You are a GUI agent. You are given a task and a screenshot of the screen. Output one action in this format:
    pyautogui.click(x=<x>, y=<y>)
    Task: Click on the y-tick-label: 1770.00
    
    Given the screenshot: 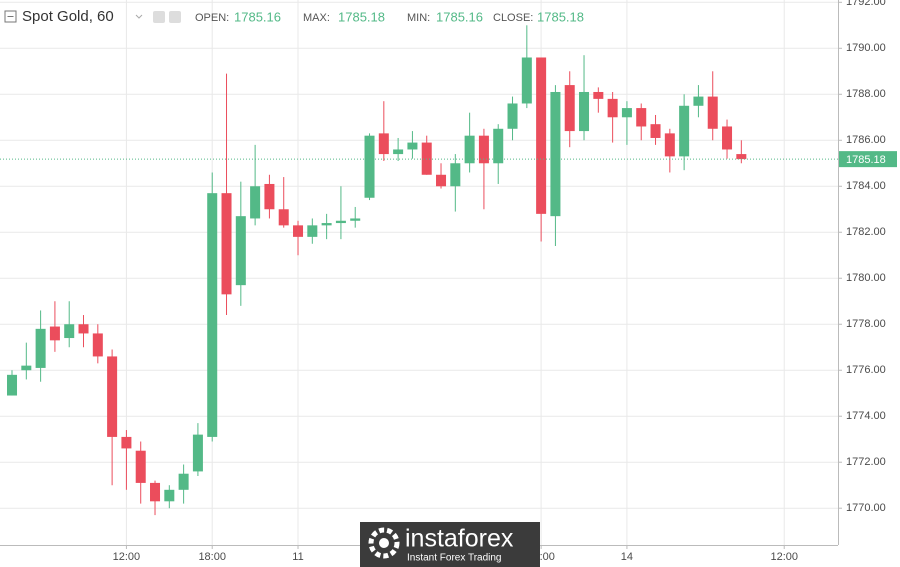 What is the action you would take?
    pyautogui.click(x=866, y=508)
    